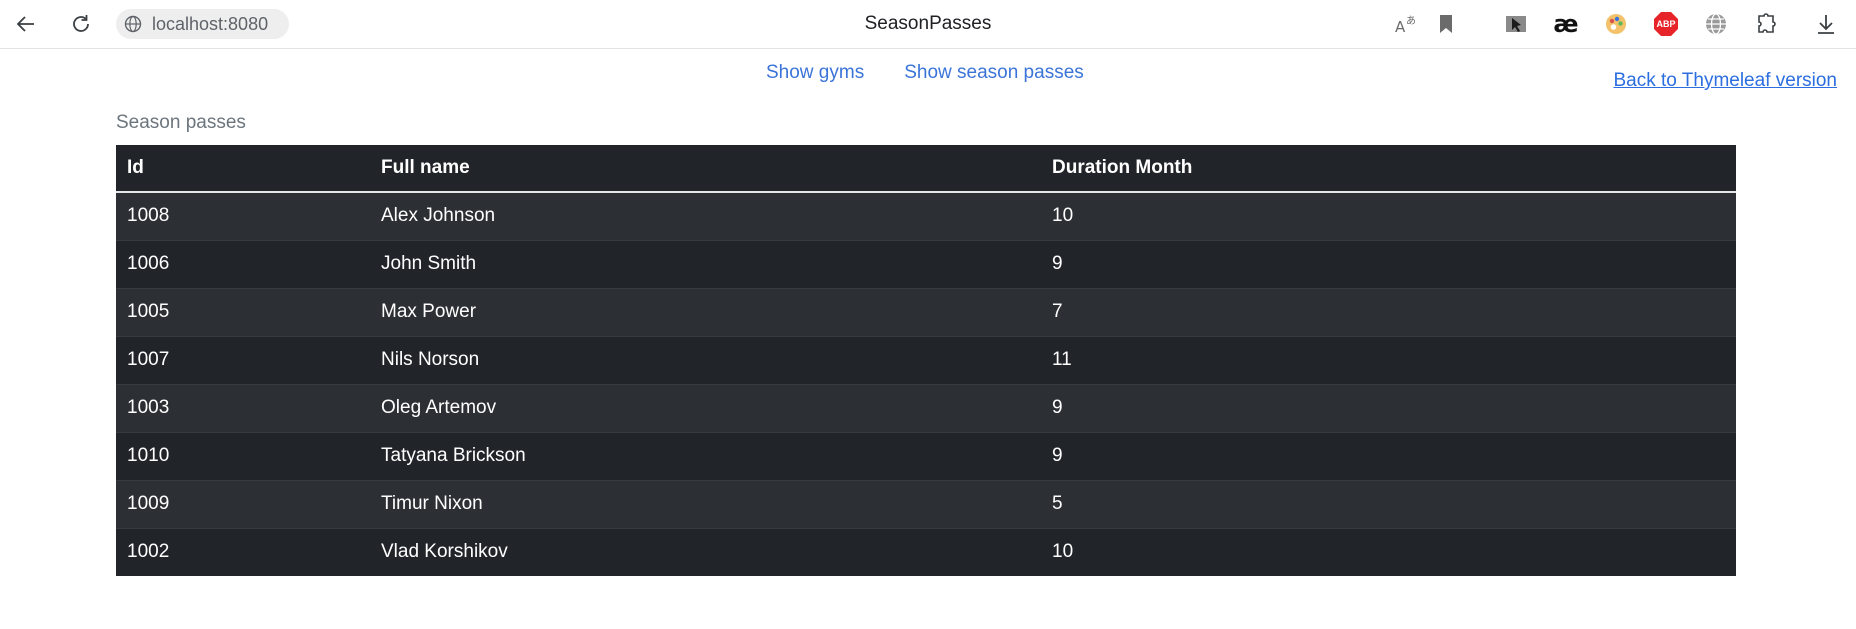  I want to click on cell-id: 1007, so click(243, 359).